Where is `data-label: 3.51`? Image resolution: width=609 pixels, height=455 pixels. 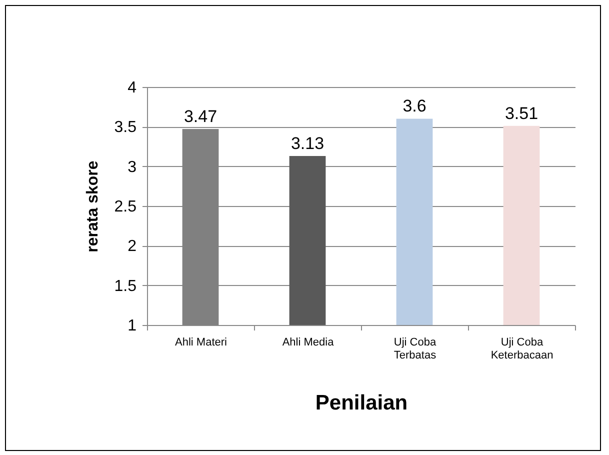 data-label: 3.51 is located at coordinates (521, 113).